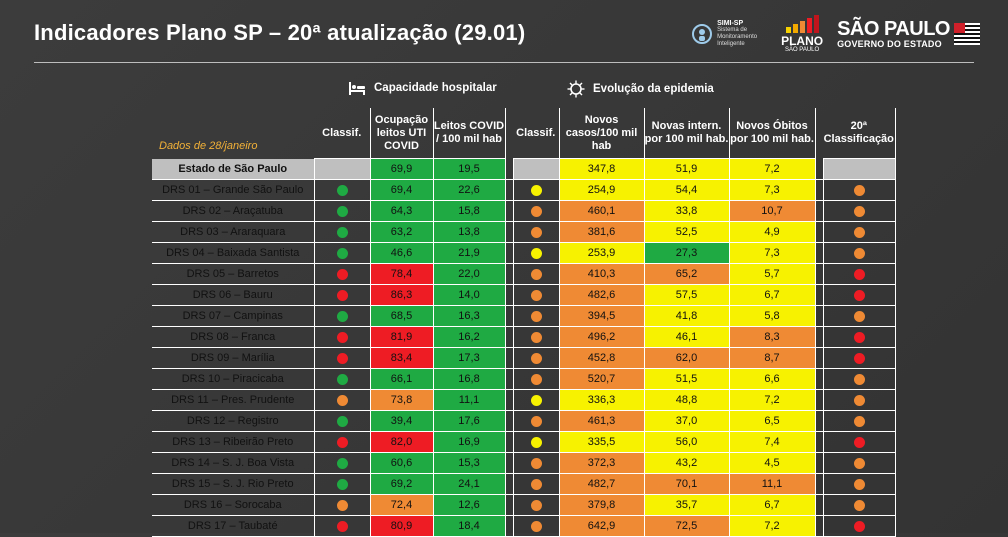  What do you see at coordinates (602, 526) in the screenshot?
I see `casos-cell: 642,9` at bounding box center [602, 526].